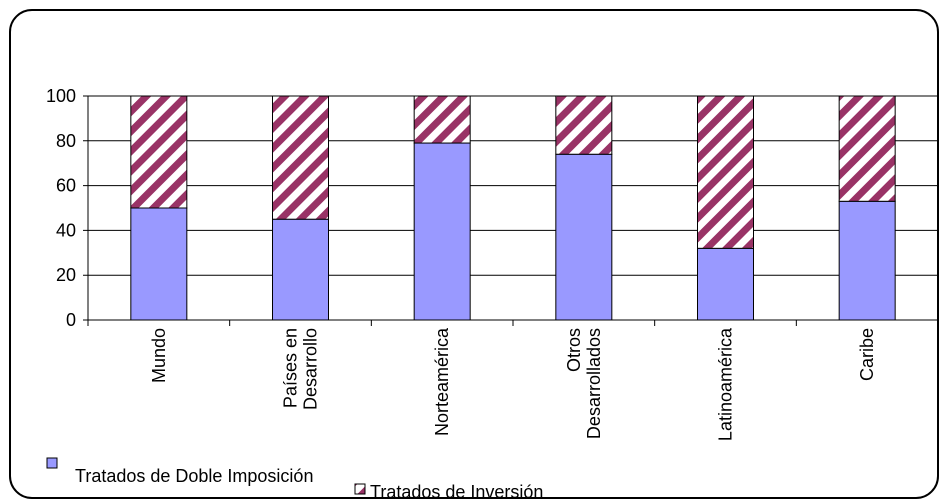 The width and height of the screenshot is (946, 504). Describe the element at coordinates (66, 186) in the screenshot. I see `y-tick-label: 60` at that location.